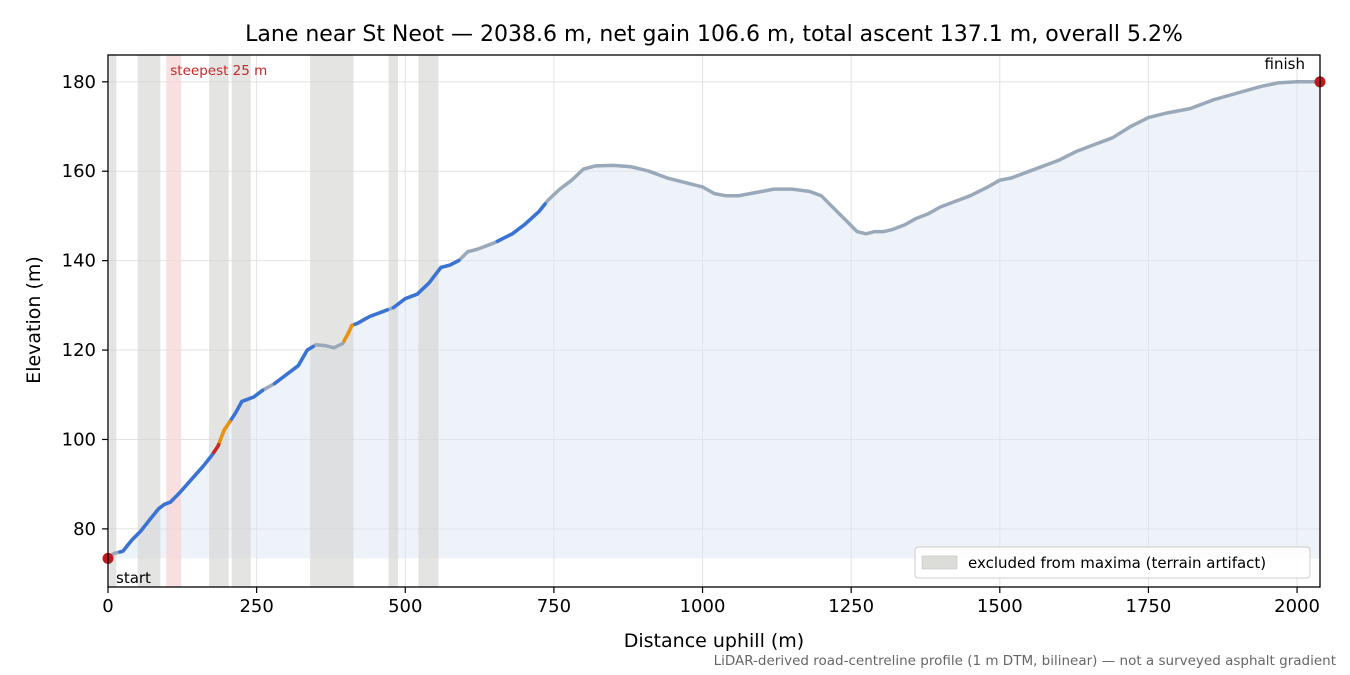 Image resolution: width=1350 pixels, height=675 pixels. Describe the element at coordinates (1000, 606) in the screenshot. I see `x-tick-label: 1500` at that location.